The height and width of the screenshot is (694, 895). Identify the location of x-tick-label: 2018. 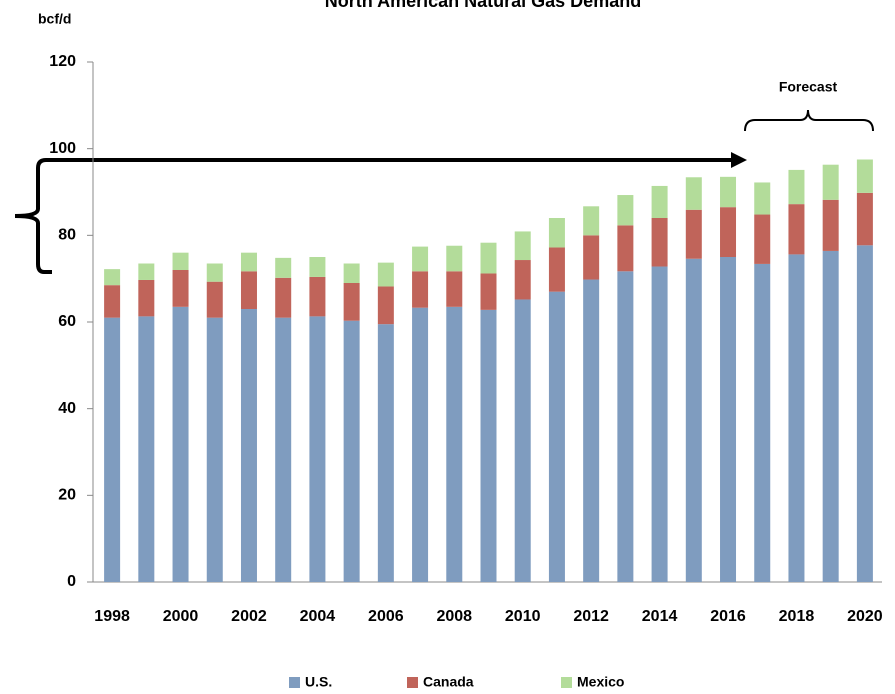
(797, 616).